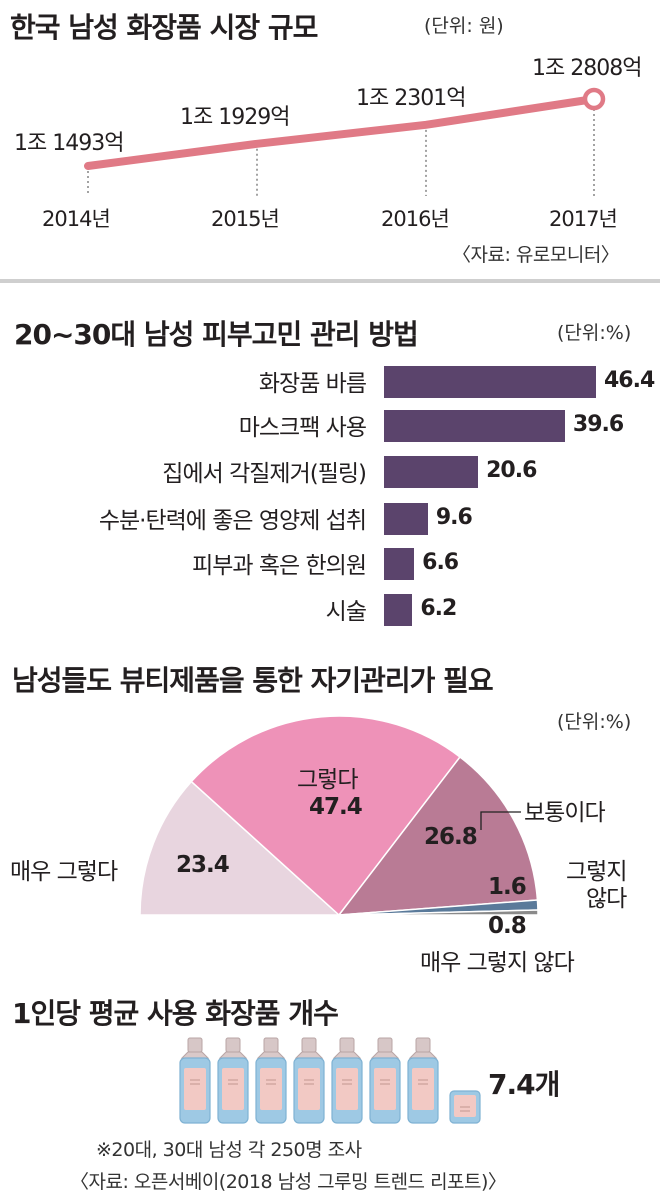 The width and height of the screenshot is (660, 1203). I want to click on beauty-need-title: 남성들도 뷰티제품을 통한 자기관리가 필요, so click(253, 680).